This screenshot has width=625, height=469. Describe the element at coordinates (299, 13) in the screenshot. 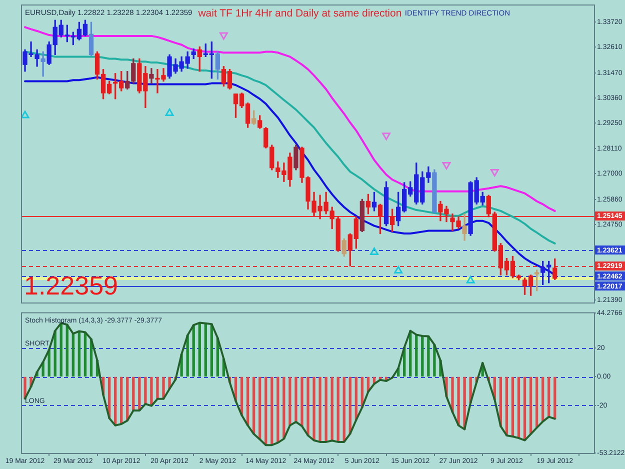

I see `annotation: wait TF 1Hr 4Hr and Daily at same direction` at that location.